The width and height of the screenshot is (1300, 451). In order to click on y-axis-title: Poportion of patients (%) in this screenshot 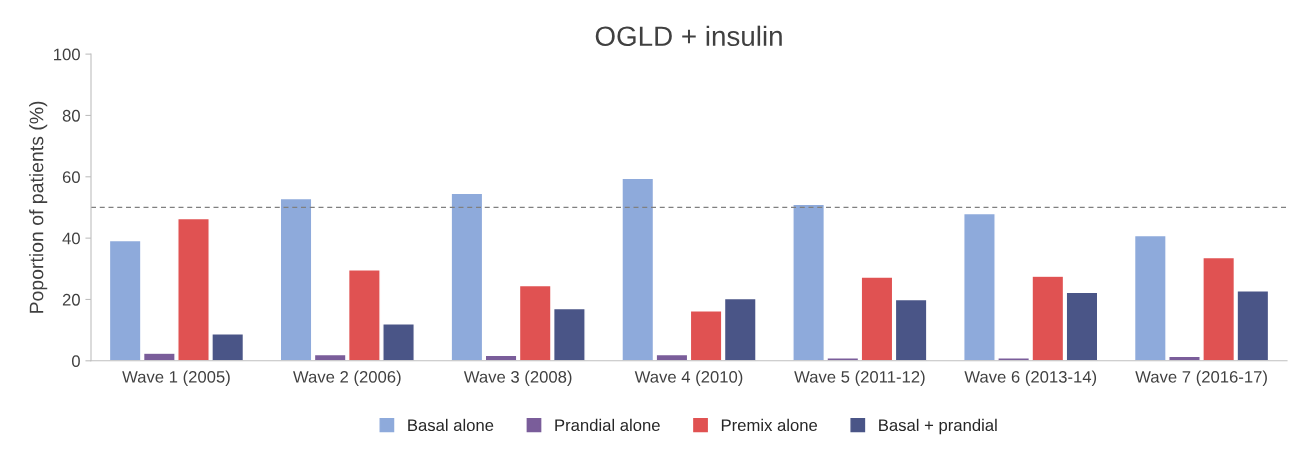, I will do `click(38, 207)`.